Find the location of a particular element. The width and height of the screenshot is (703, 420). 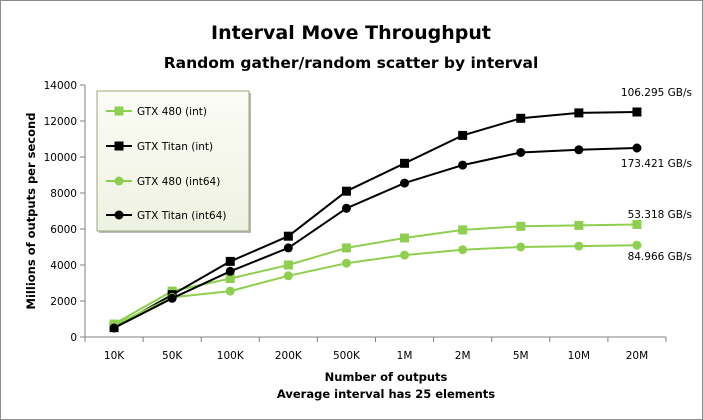

bandwidth-annotation: 53.318 GB/s is located at coordinates (660, 215).